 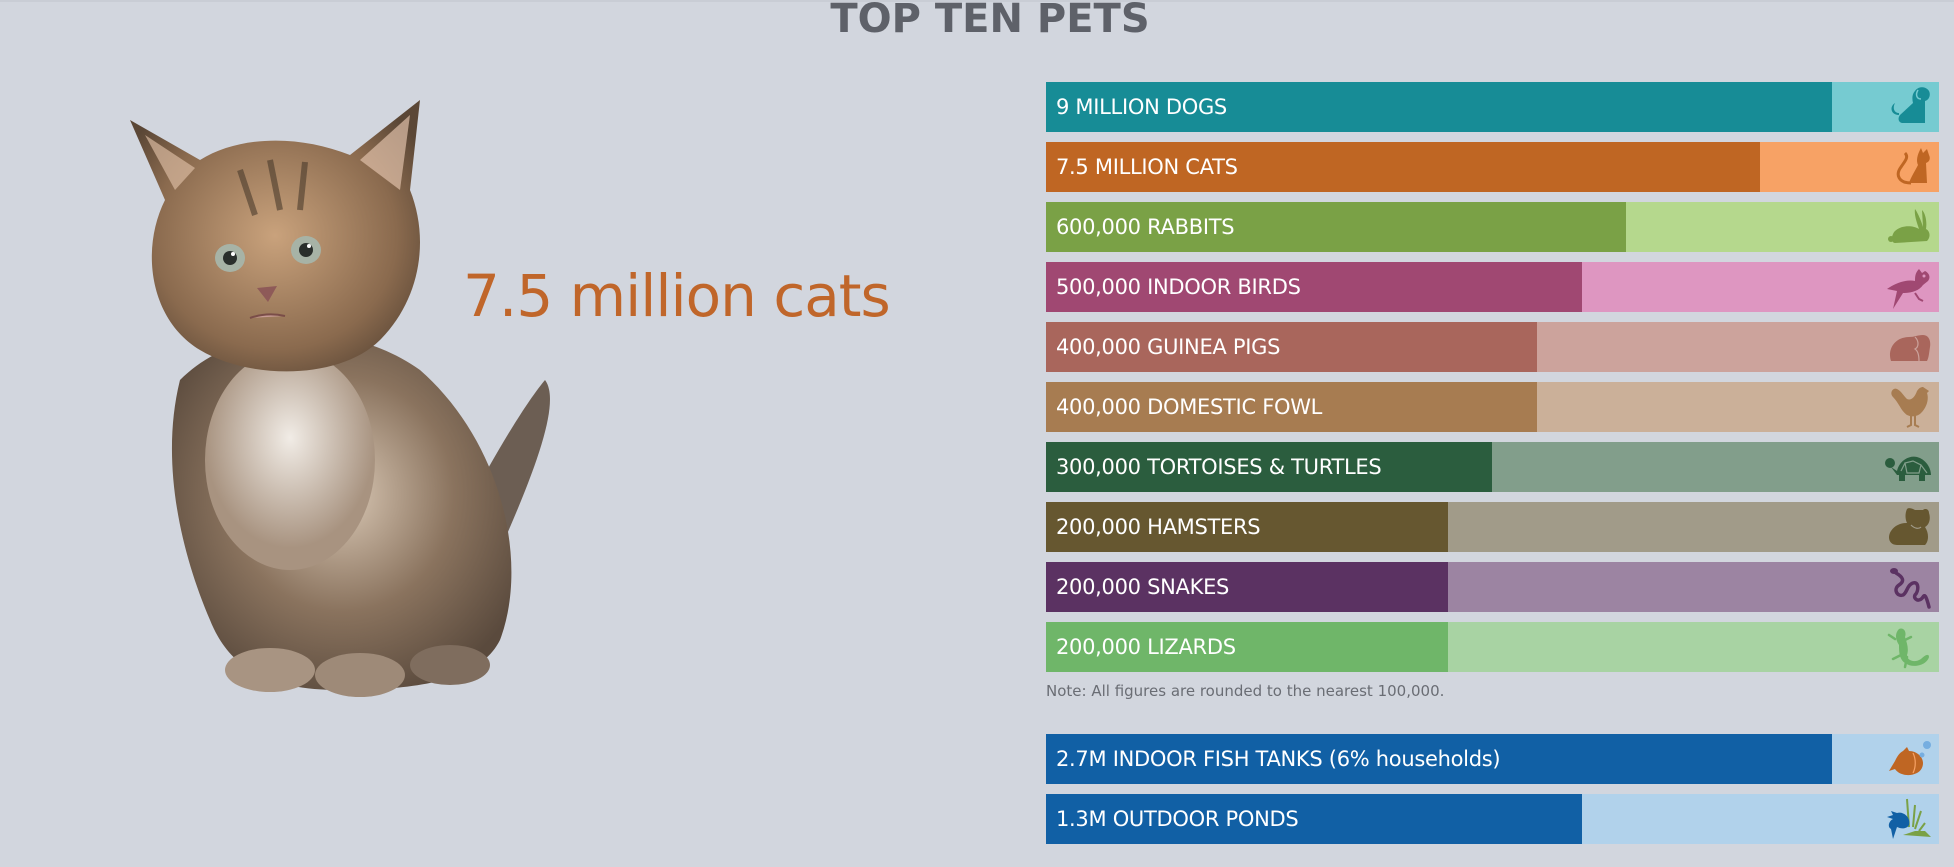 What do you see at coordinates (1219, 467) in the screenshot?
I see `bar-label: 300,000 TORTOISES & TURTLES` at bounding box center [1219, 467].